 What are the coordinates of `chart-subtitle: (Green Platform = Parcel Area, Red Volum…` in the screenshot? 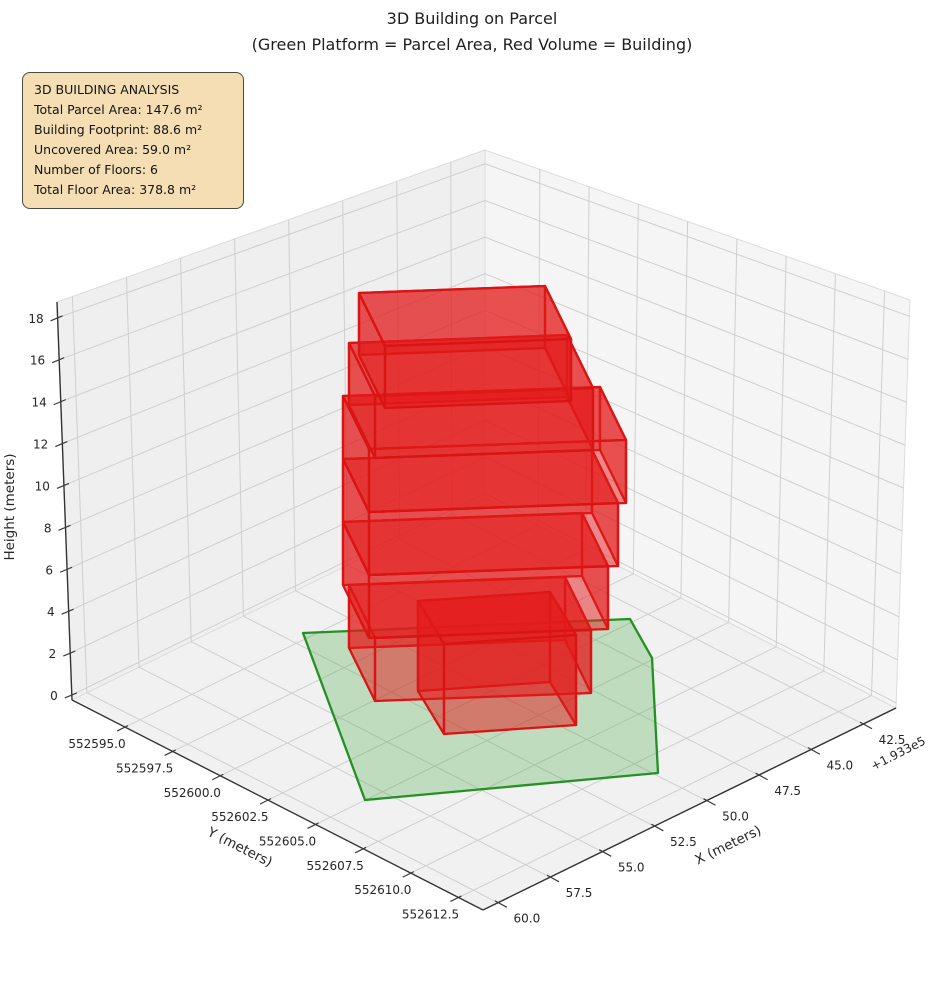 It's located at (472, 44).